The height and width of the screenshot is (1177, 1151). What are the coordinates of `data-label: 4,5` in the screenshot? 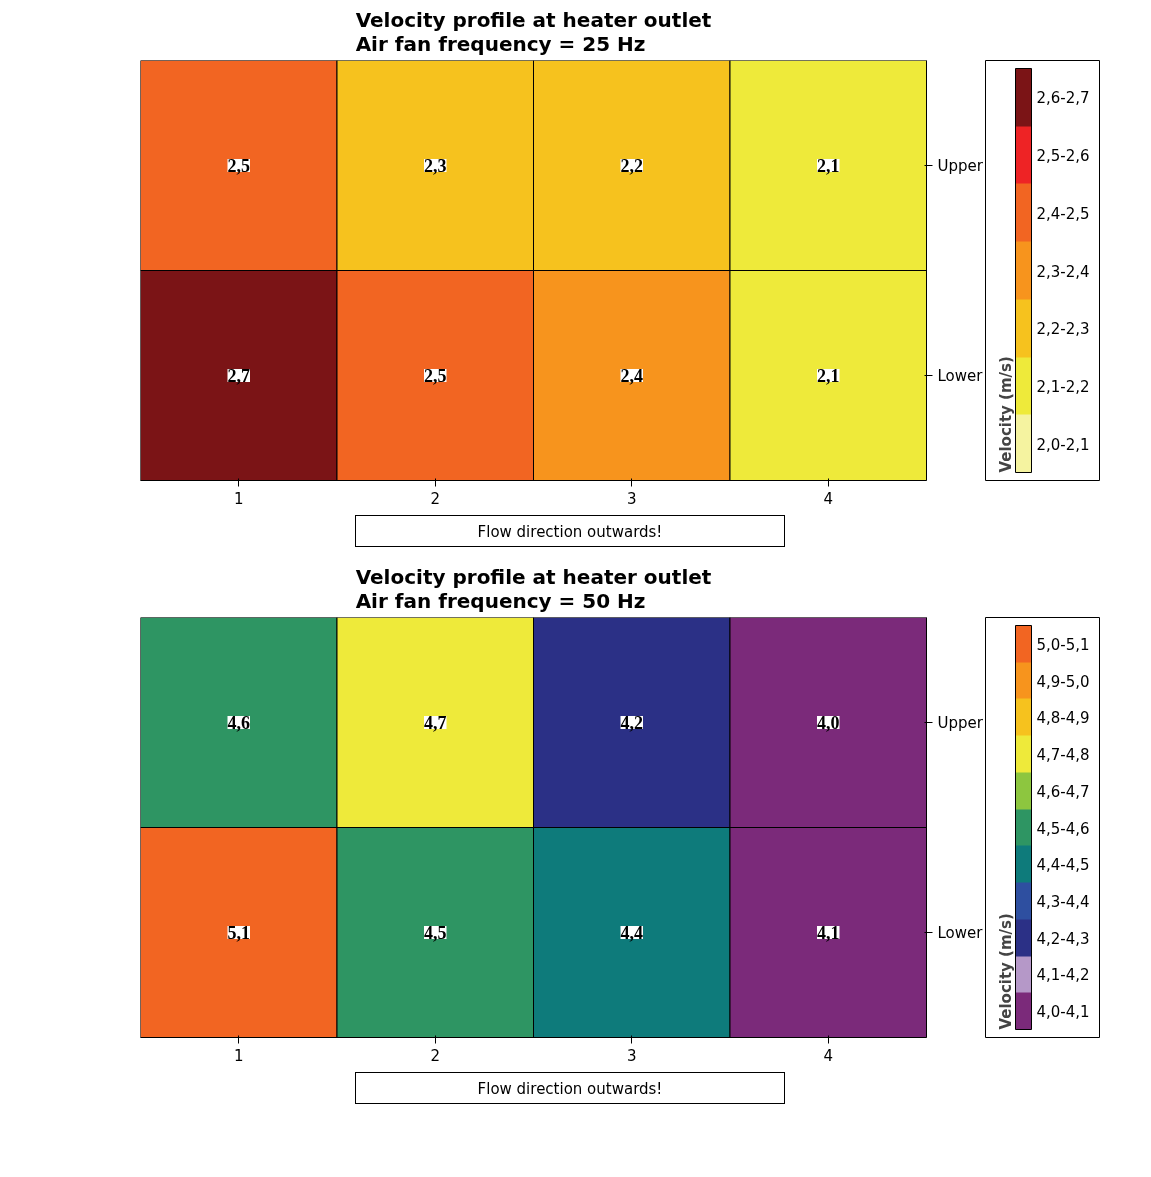 It's located at (435, 933).